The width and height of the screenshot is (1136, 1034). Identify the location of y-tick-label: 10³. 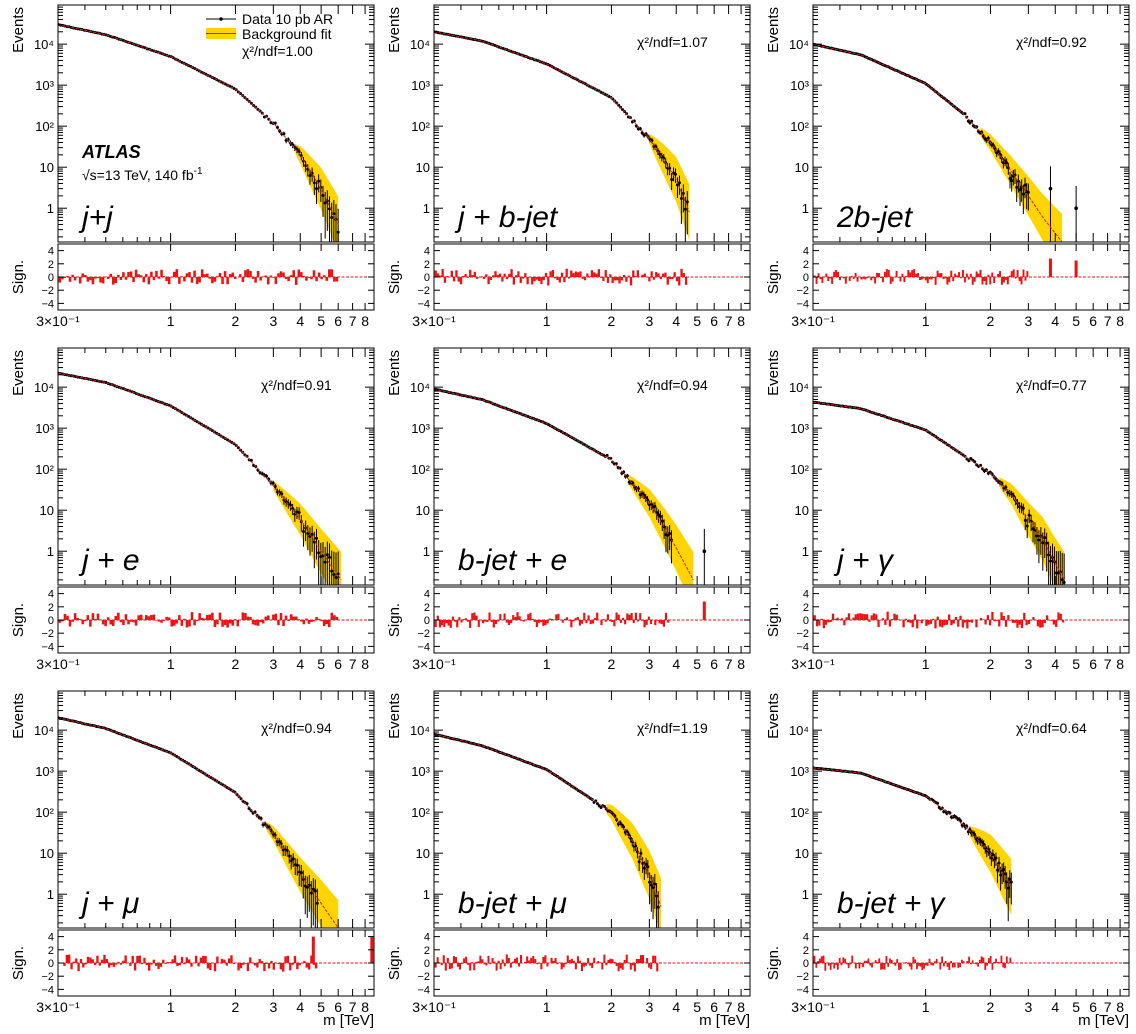
(44, 85).